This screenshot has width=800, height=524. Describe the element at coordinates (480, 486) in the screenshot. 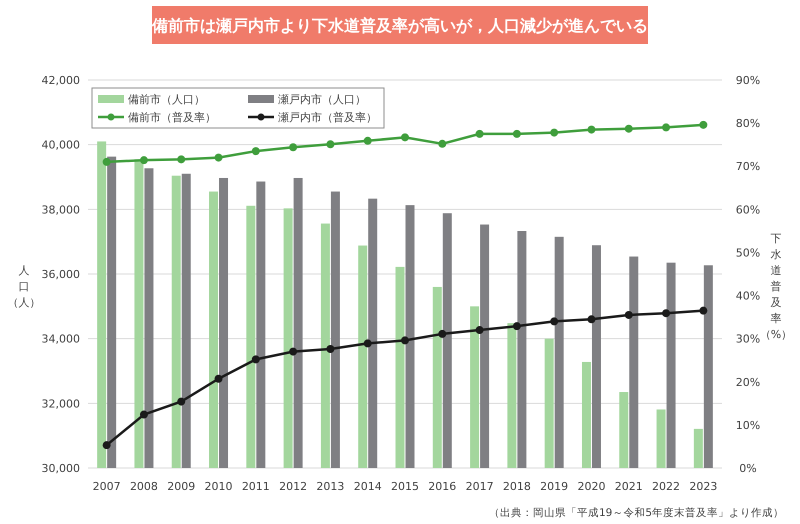

I see `x-tick-label: 2017` at that location.